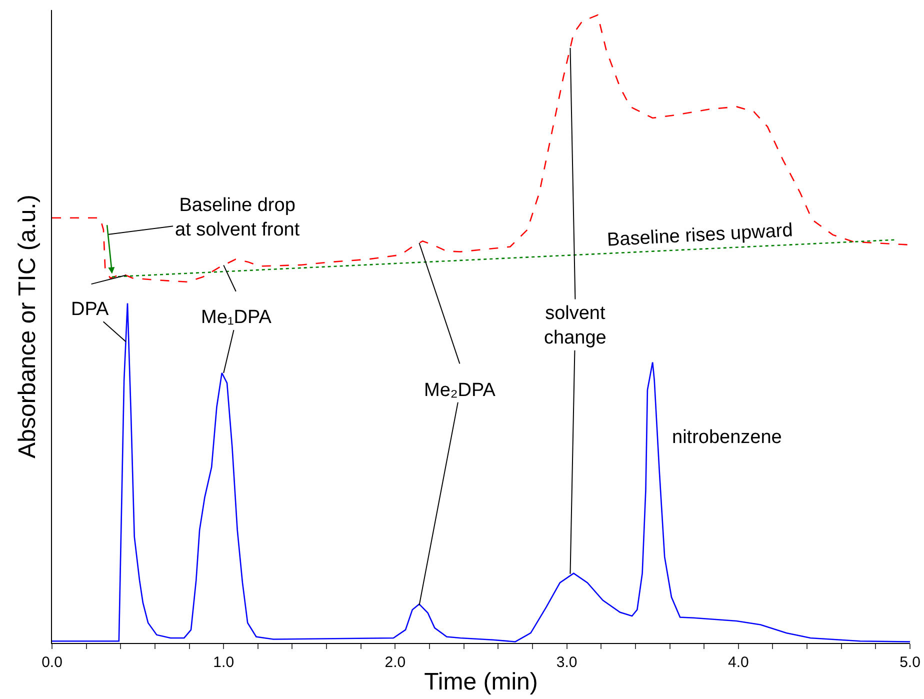 This screenshot has width=924, height=699. What do you see at coordinates (236, 317) in the screenshot?
I see `annotation: Me₁DPA` at bounding box center [236, 317].